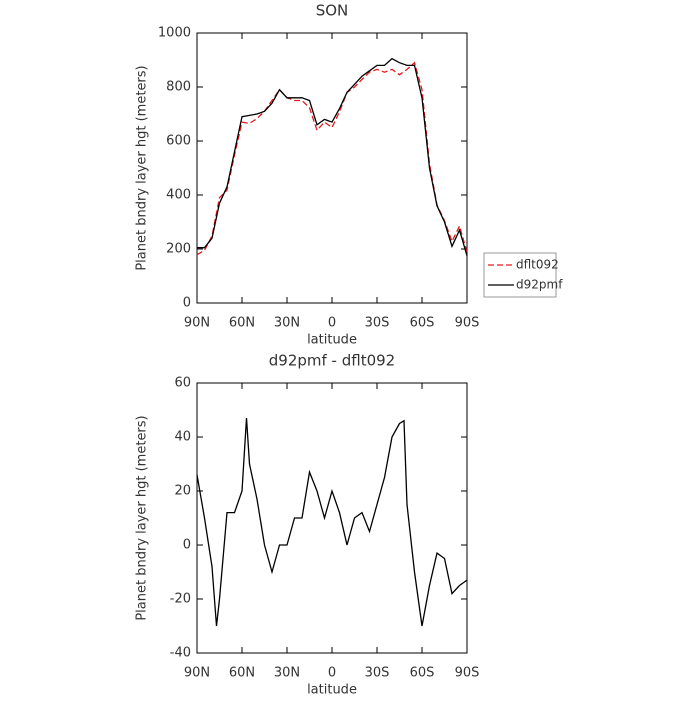  I want to click on legend-label: d92pmf, so click(539, 285).